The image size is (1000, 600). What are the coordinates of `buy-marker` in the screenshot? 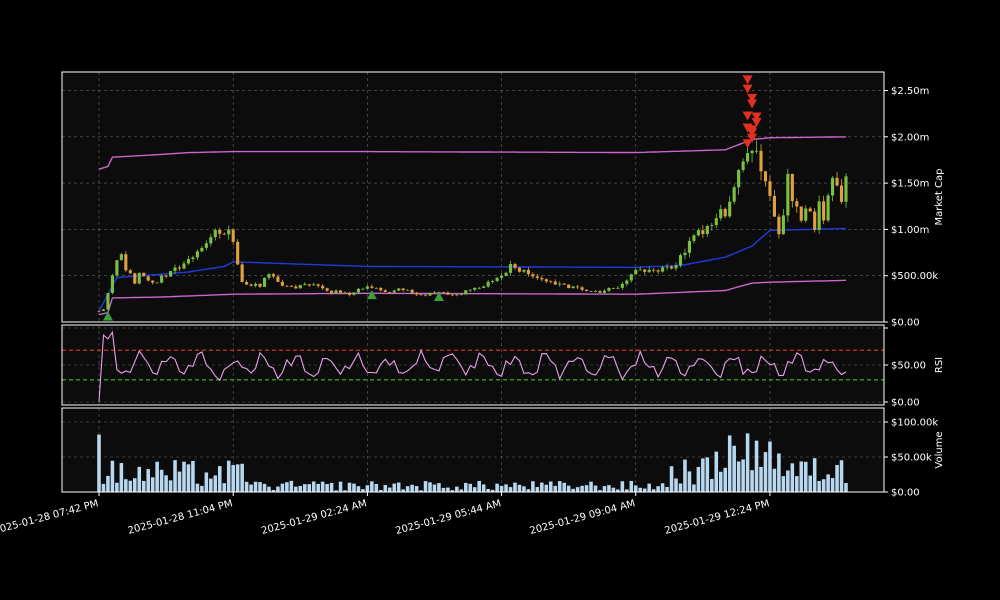 It's located at (438, 296).